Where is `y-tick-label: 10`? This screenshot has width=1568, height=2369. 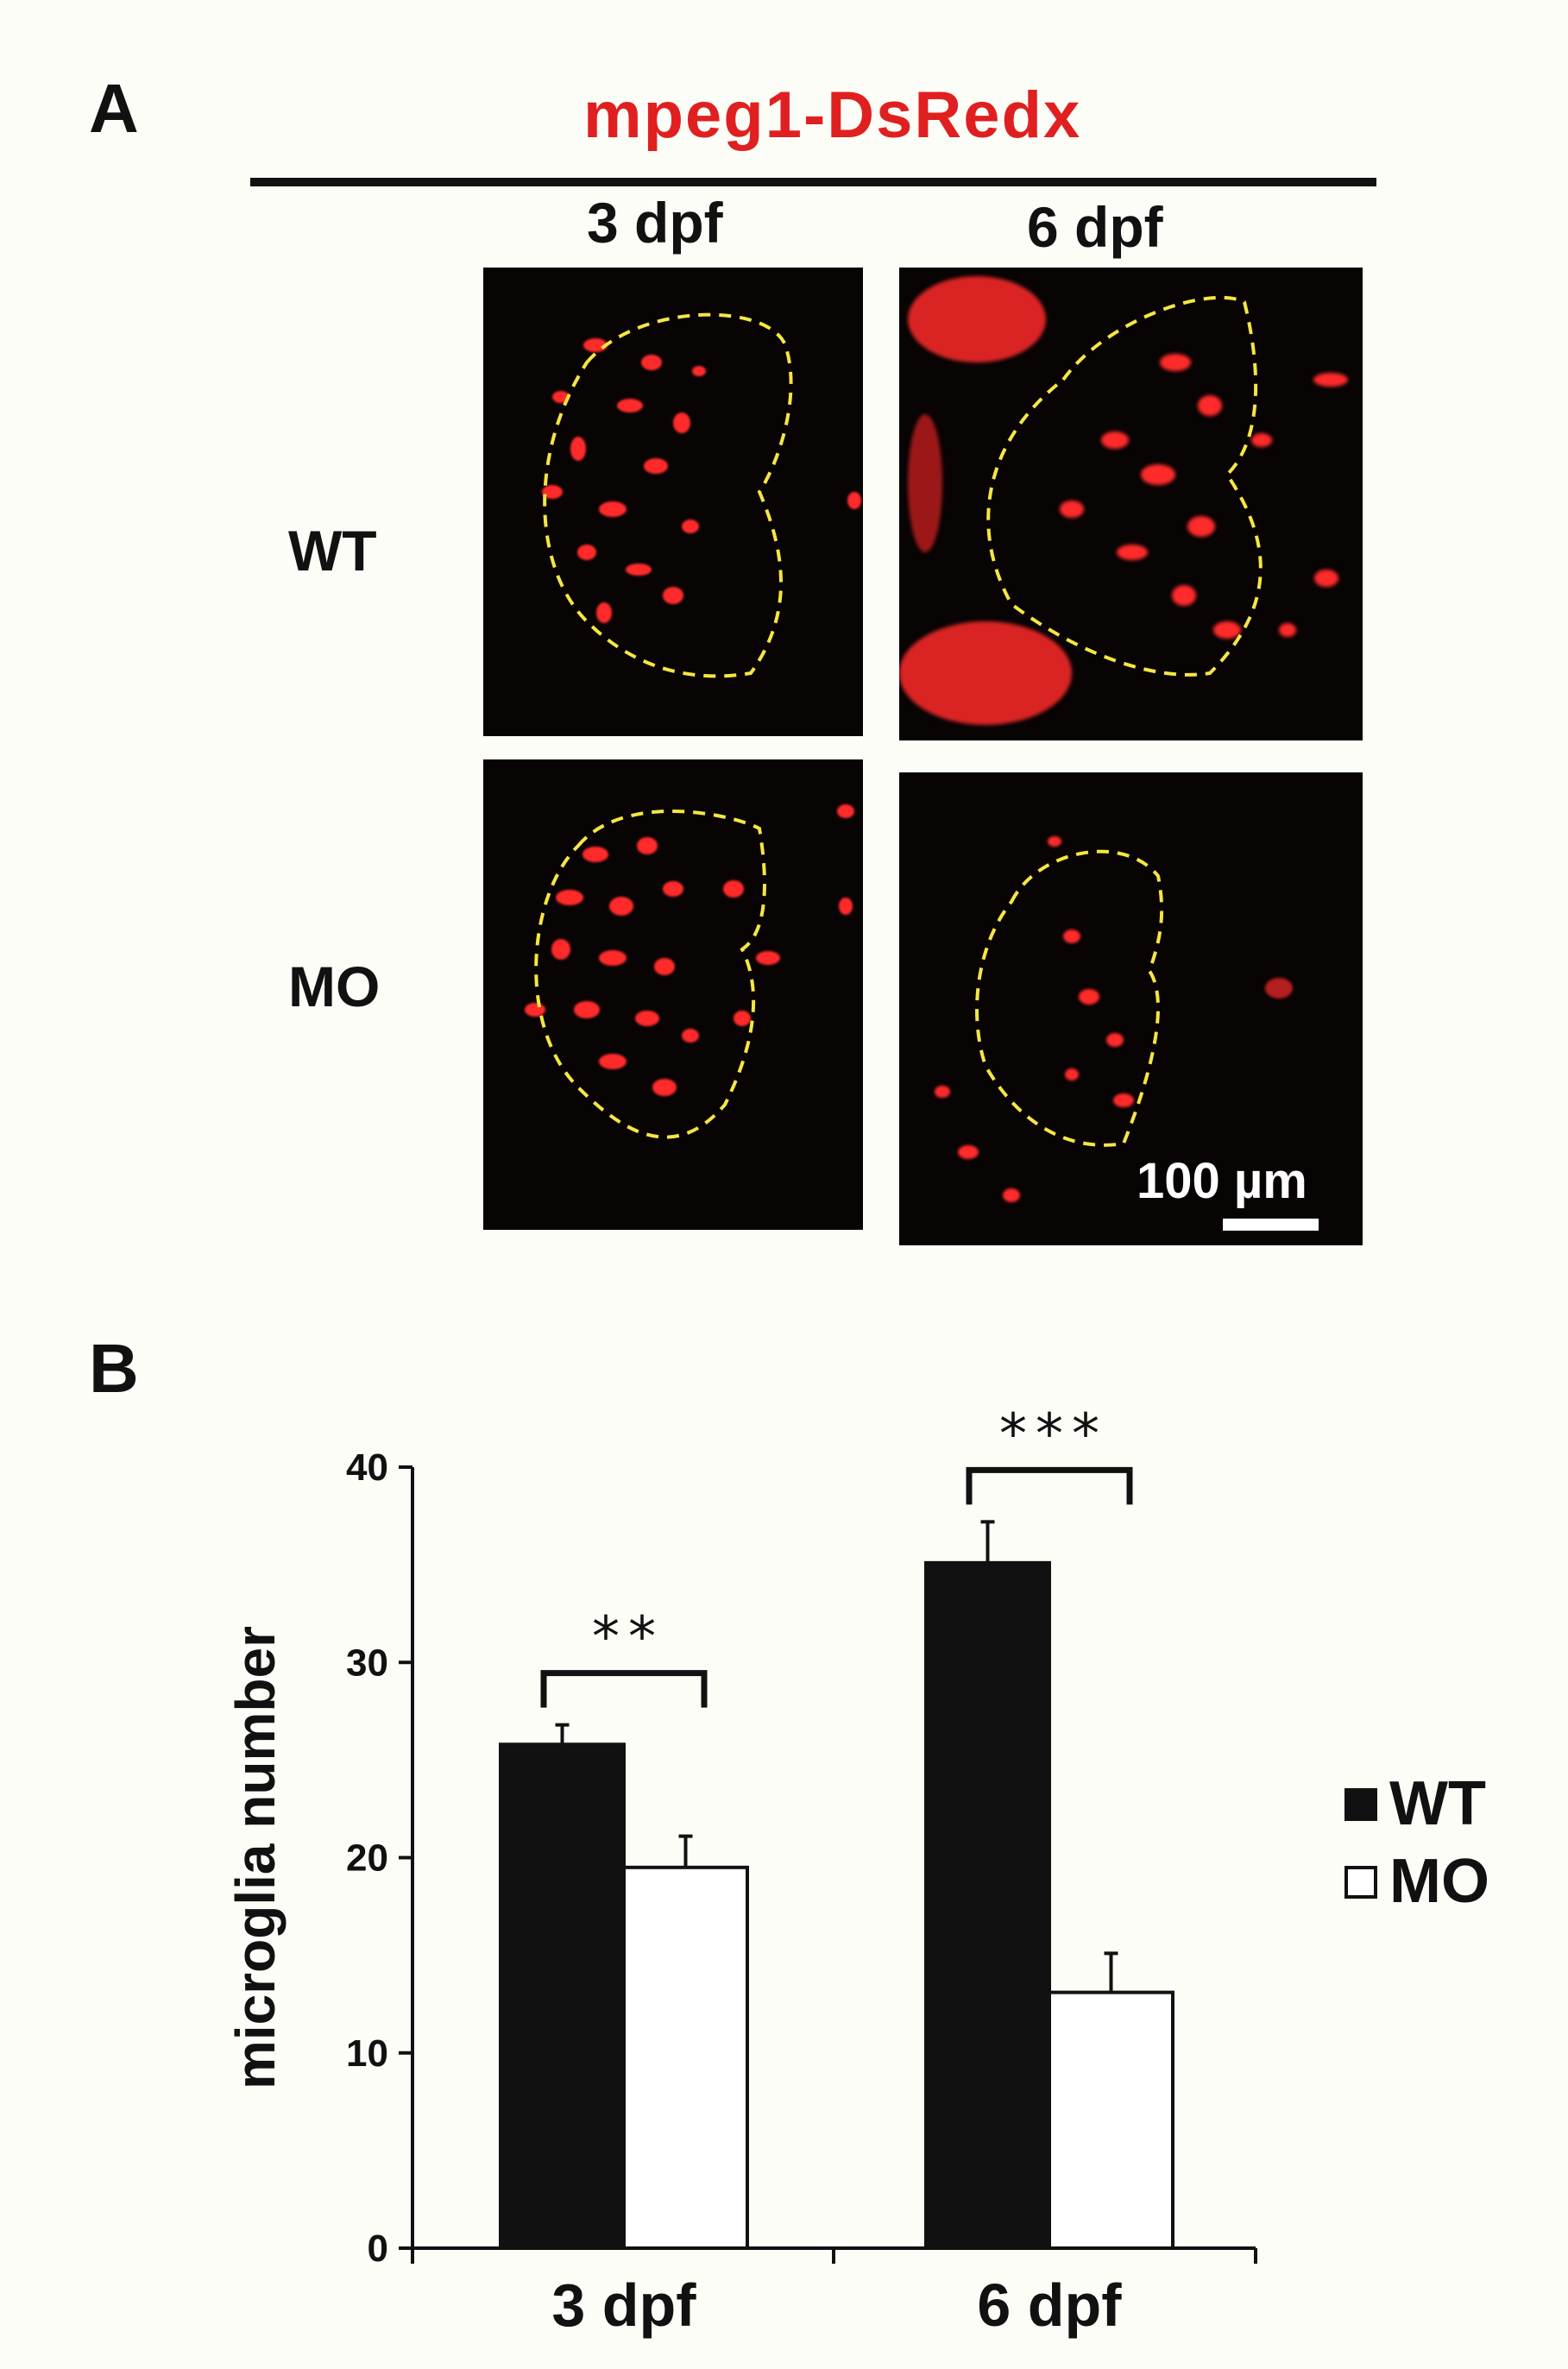
y-tick-label: 10 is located at coordinates (367, 2053).